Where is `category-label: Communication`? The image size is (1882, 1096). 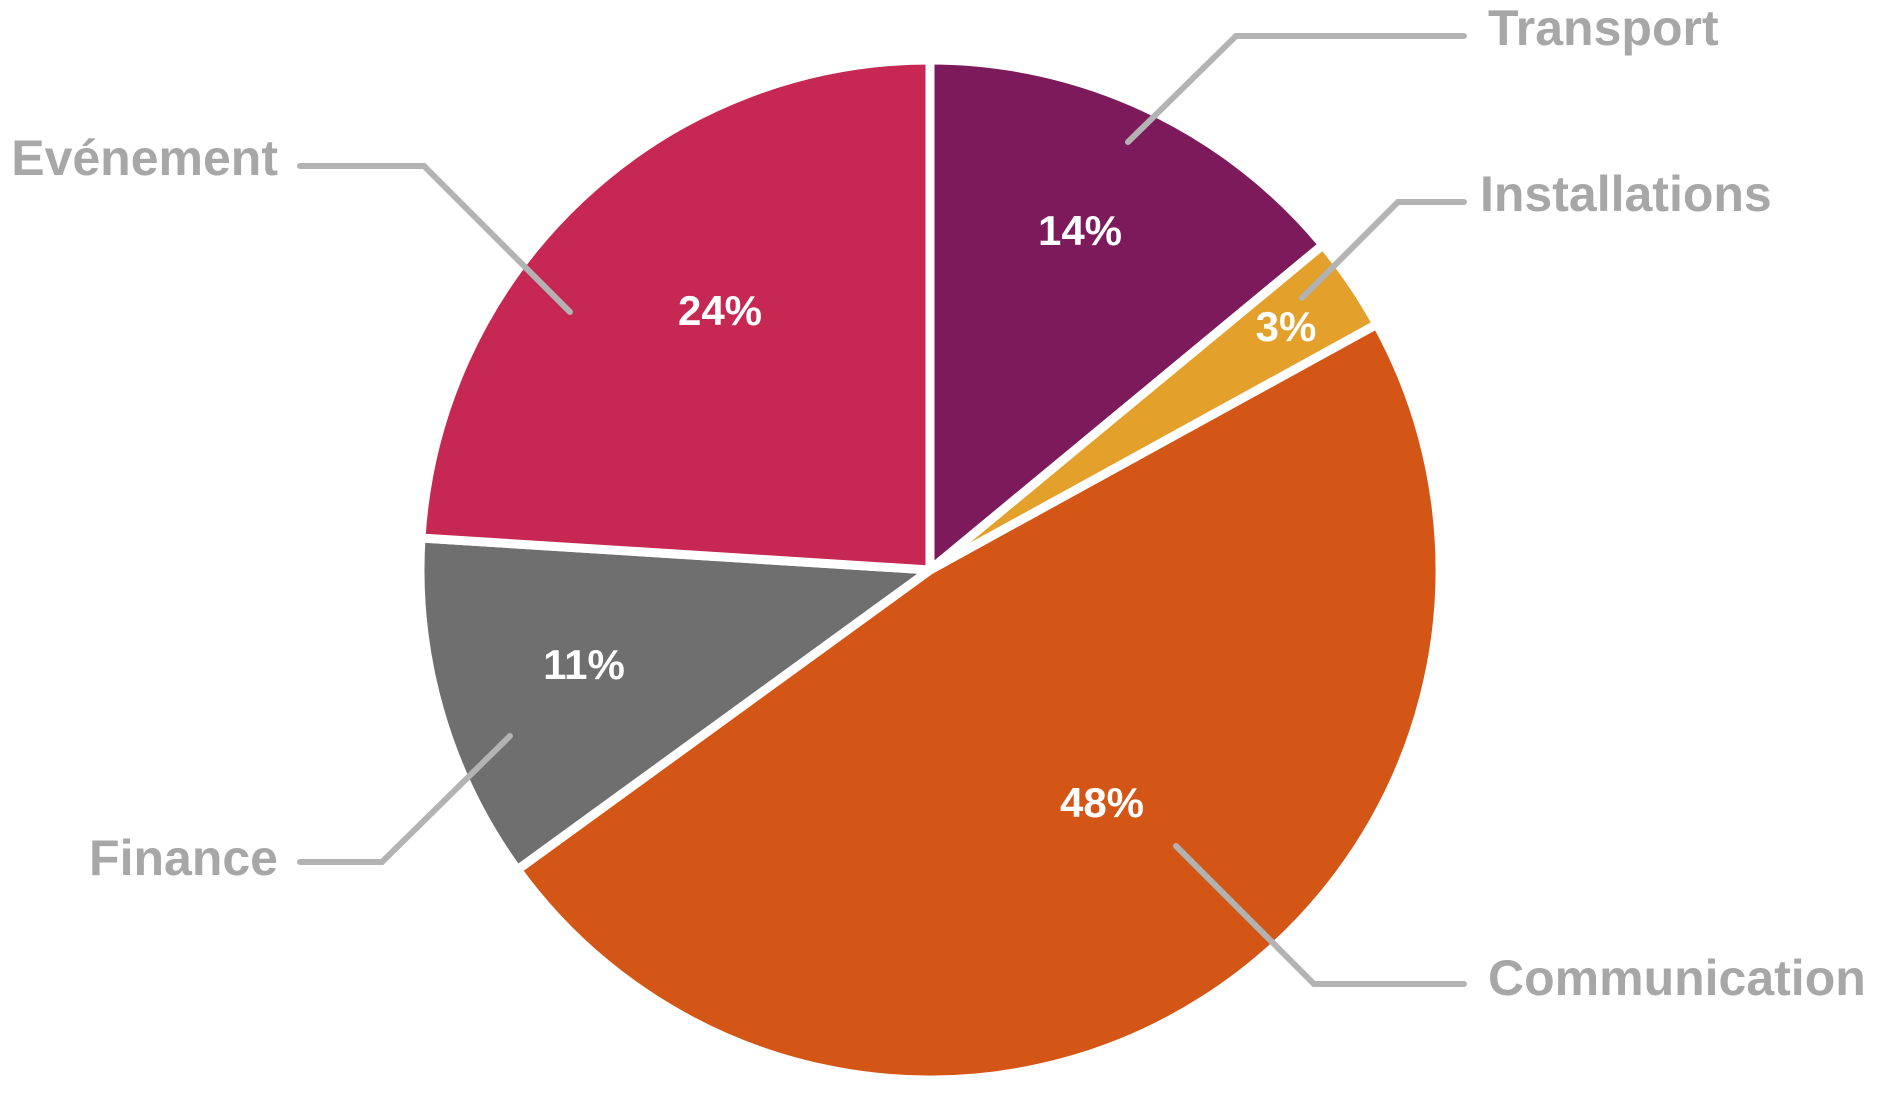
category-label: Communication is located at coordinates (1677, 978).